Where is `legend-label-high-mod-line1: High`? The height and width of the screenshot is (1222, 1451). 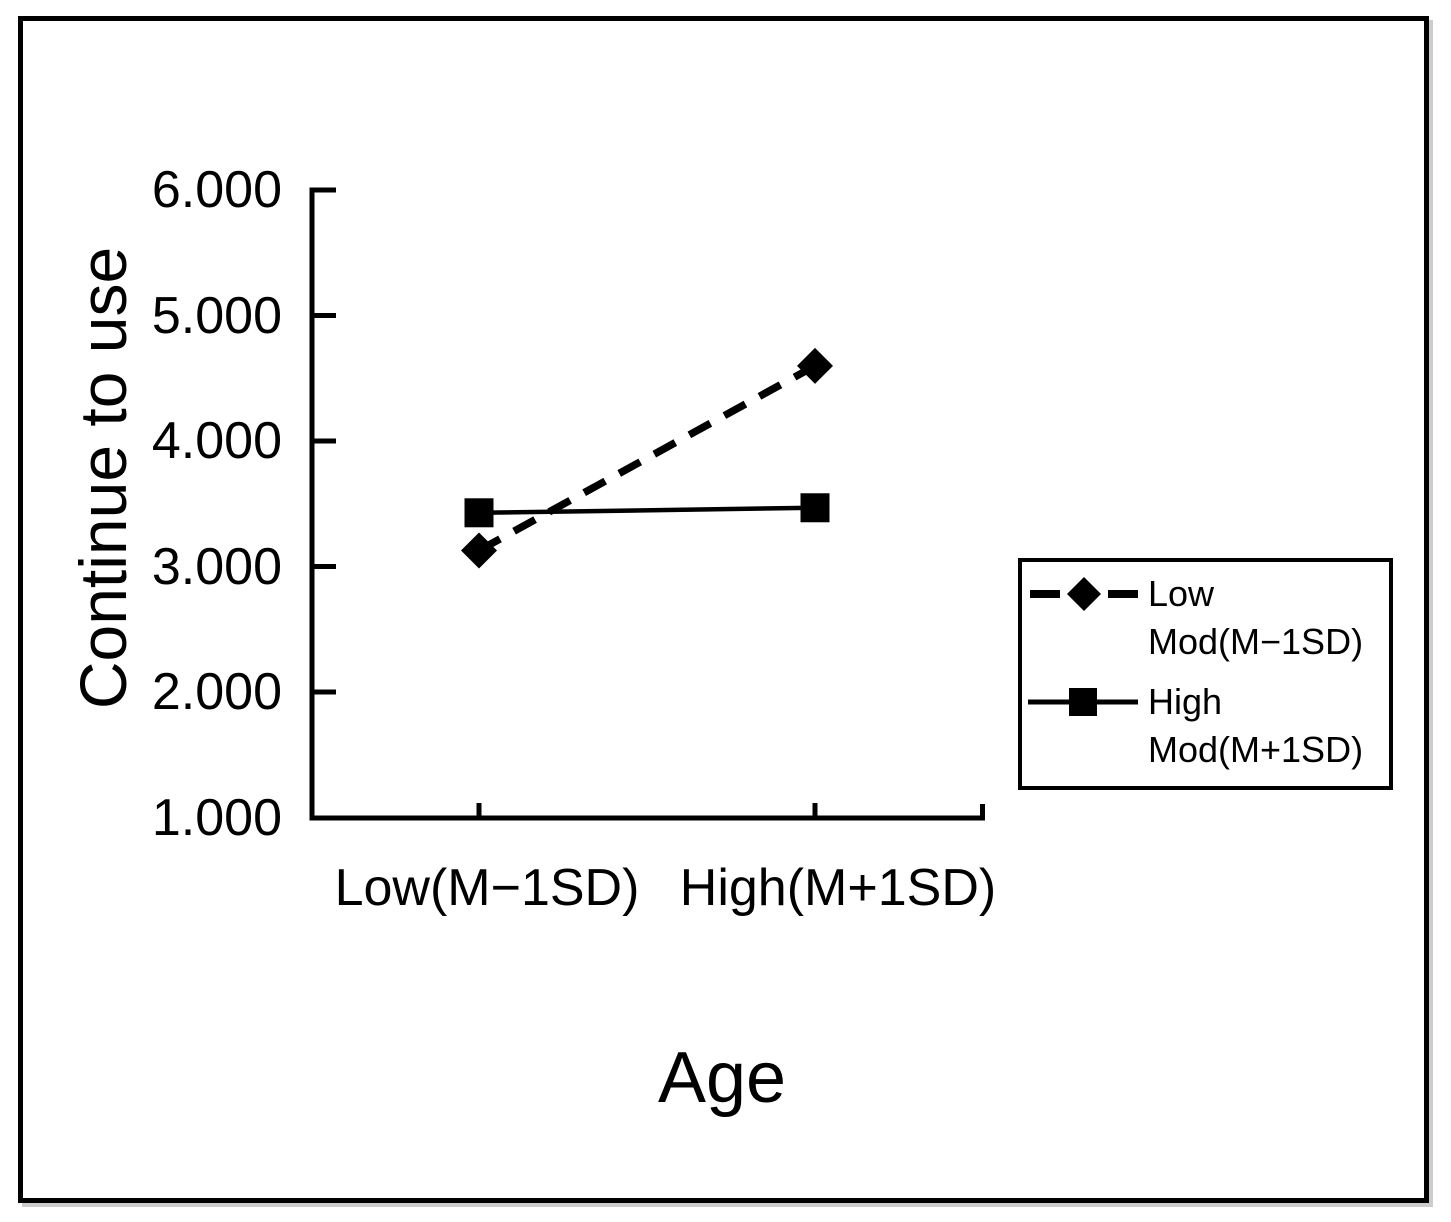
legend-label-high-mod-line1: High is located at coordinates (1185, 701).